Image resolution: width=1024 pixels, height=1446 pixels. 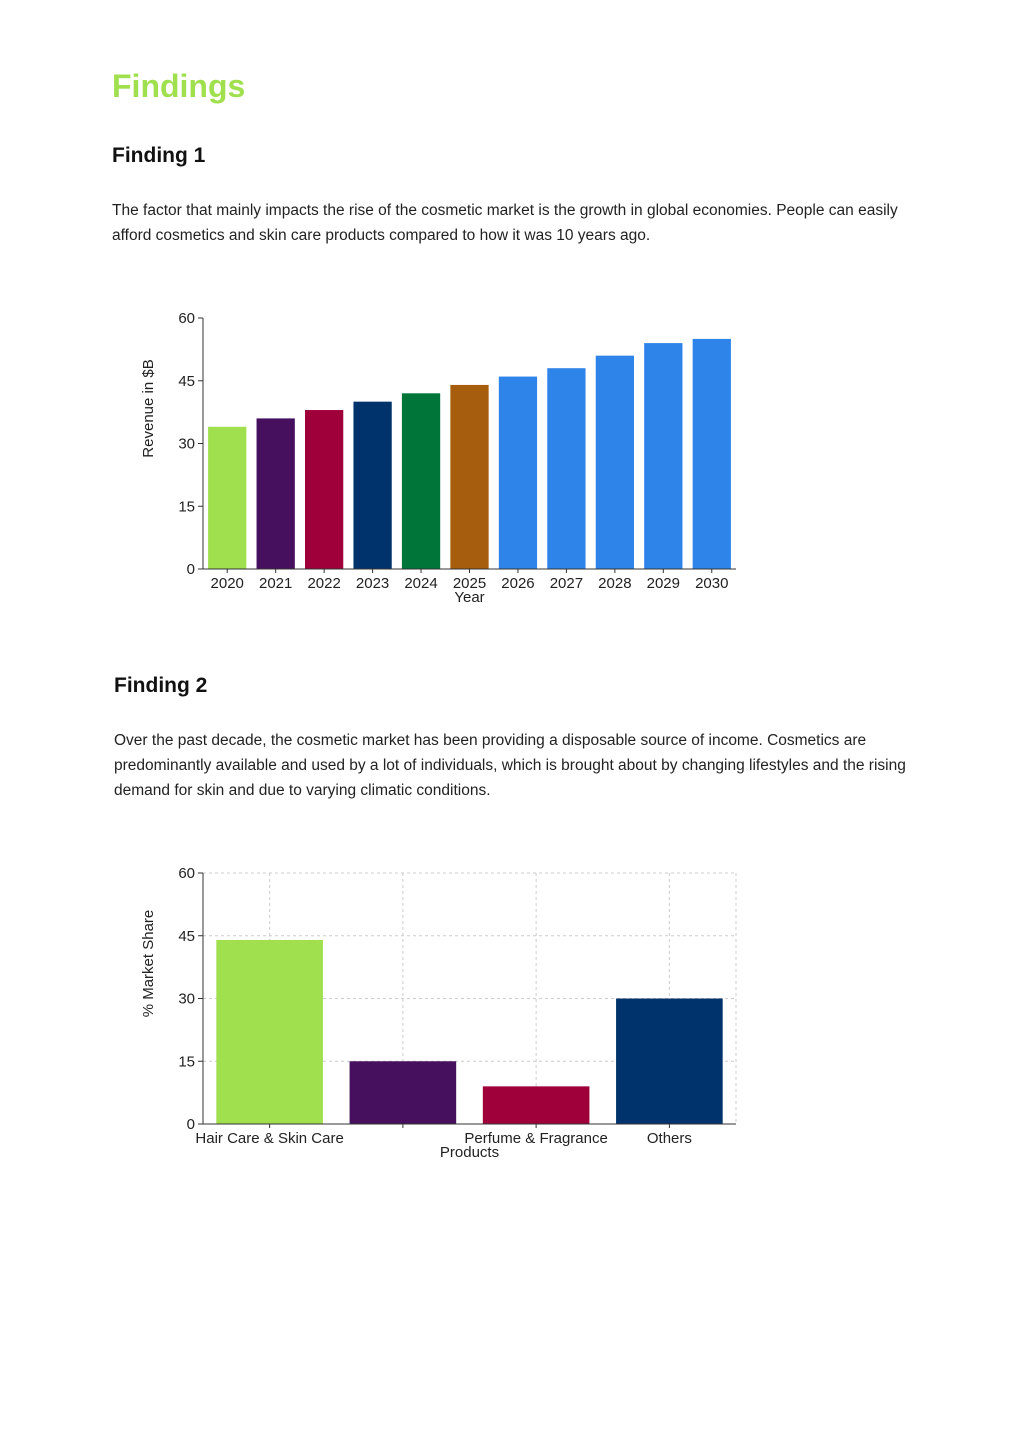 I want to click on x-tick-label: Others, so click(x=669, y=1138).